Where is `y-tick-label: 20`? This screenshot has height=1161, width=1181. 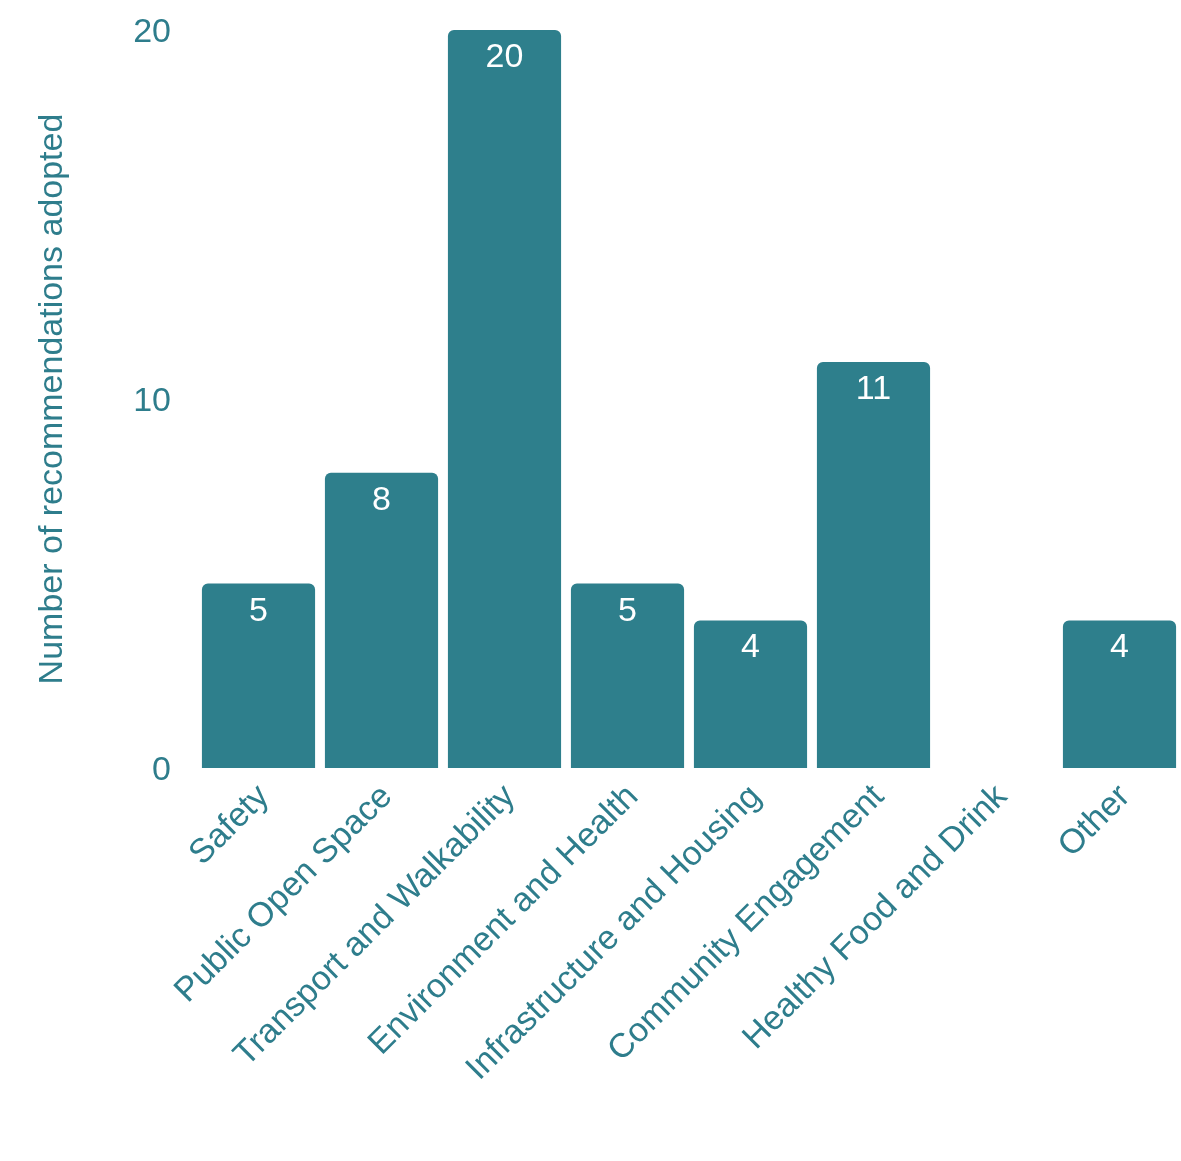
y-tick-label: 20 is located at coordinates (152, 29).